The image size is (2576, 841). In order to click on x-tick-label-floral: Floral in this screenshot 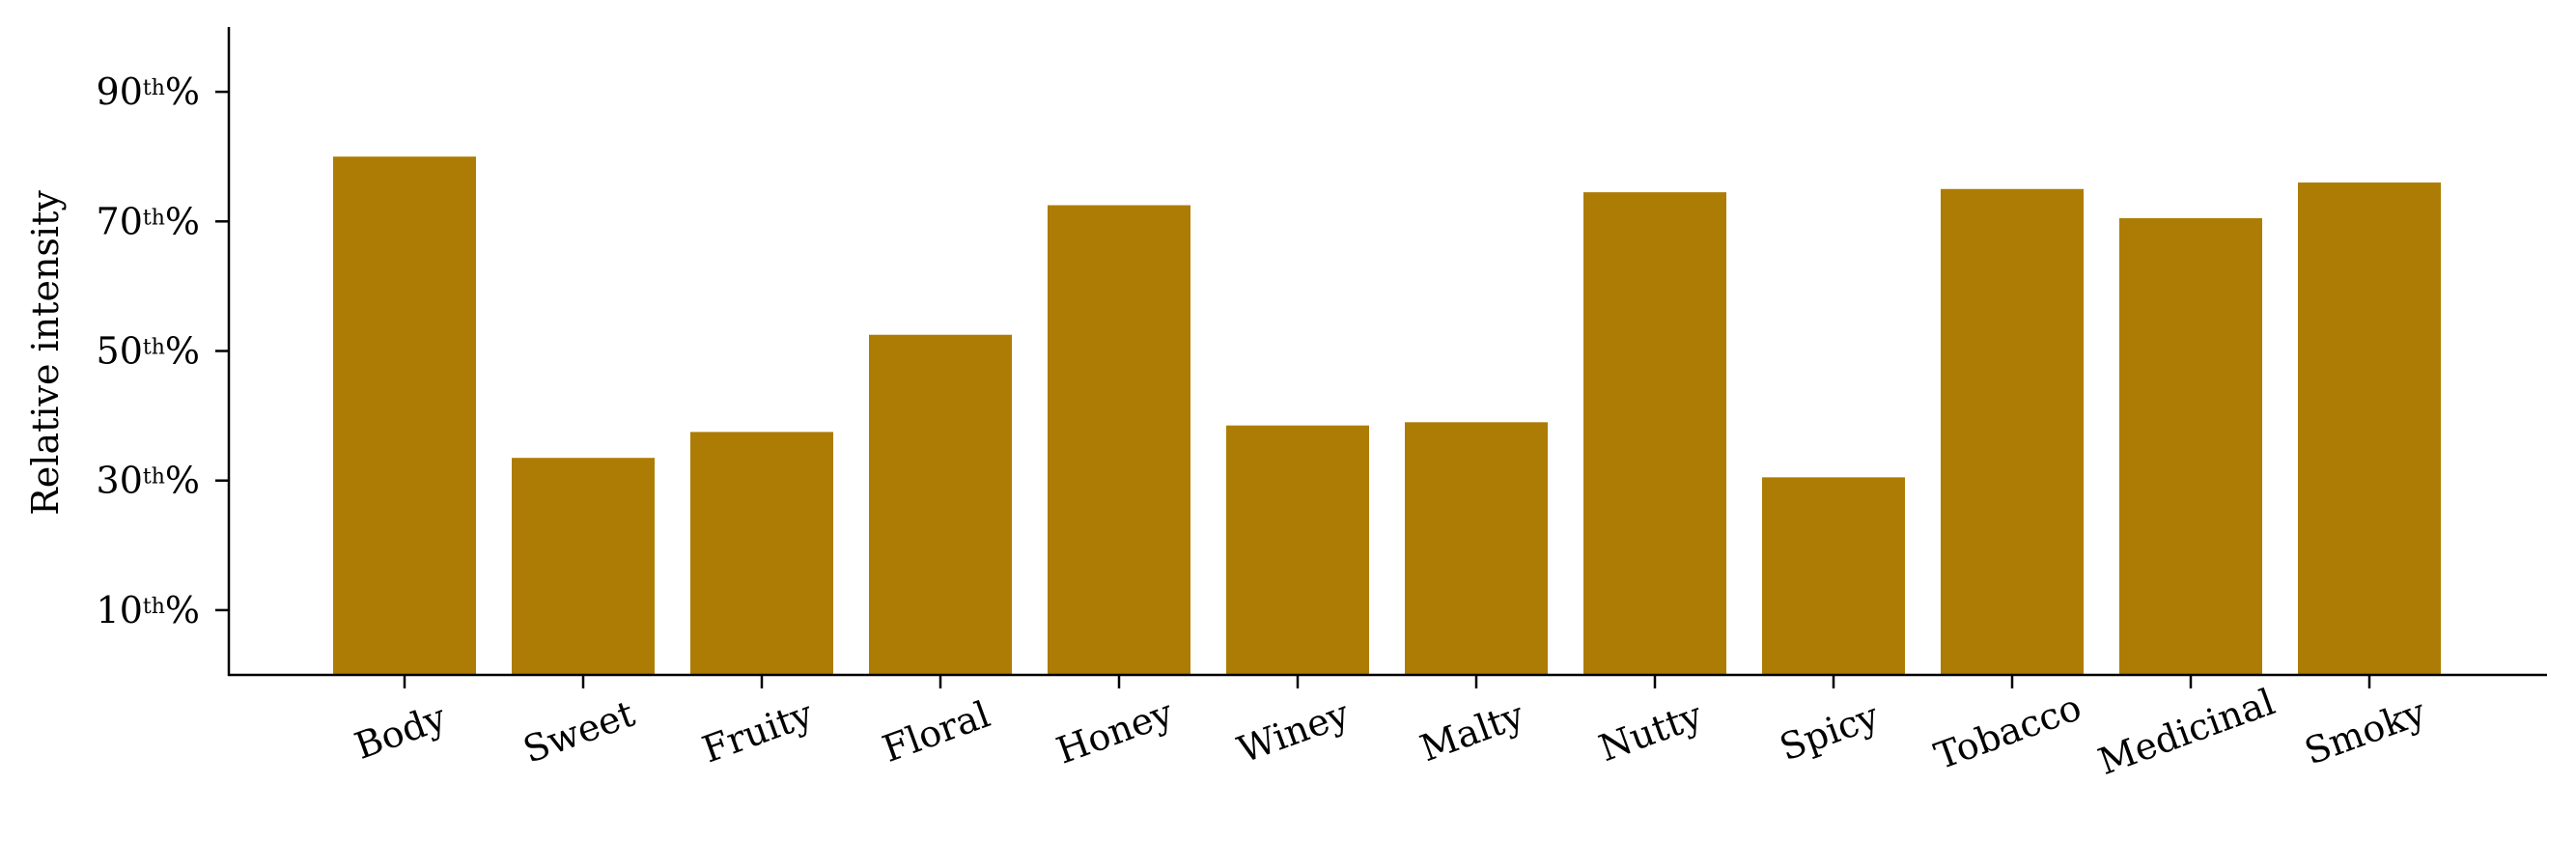, I will do `click(936, 732)`.